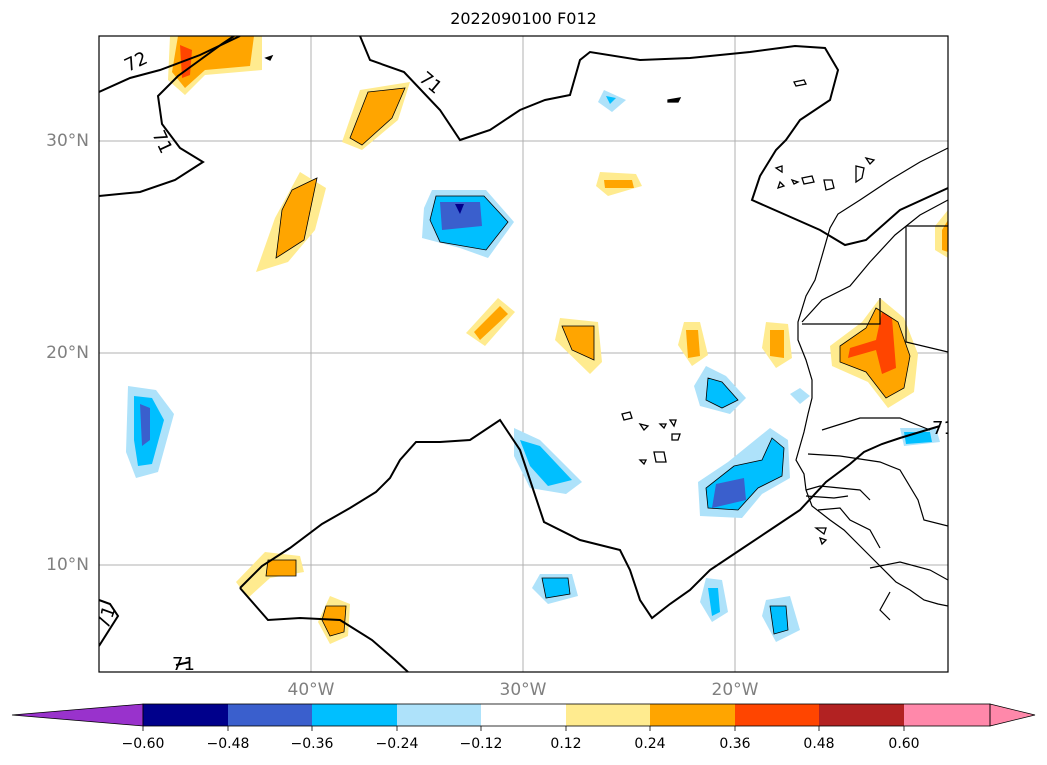 This screenshot has width=1047, height=765. I want to click on map-title: 2022090100 F012, so click(523, 18).